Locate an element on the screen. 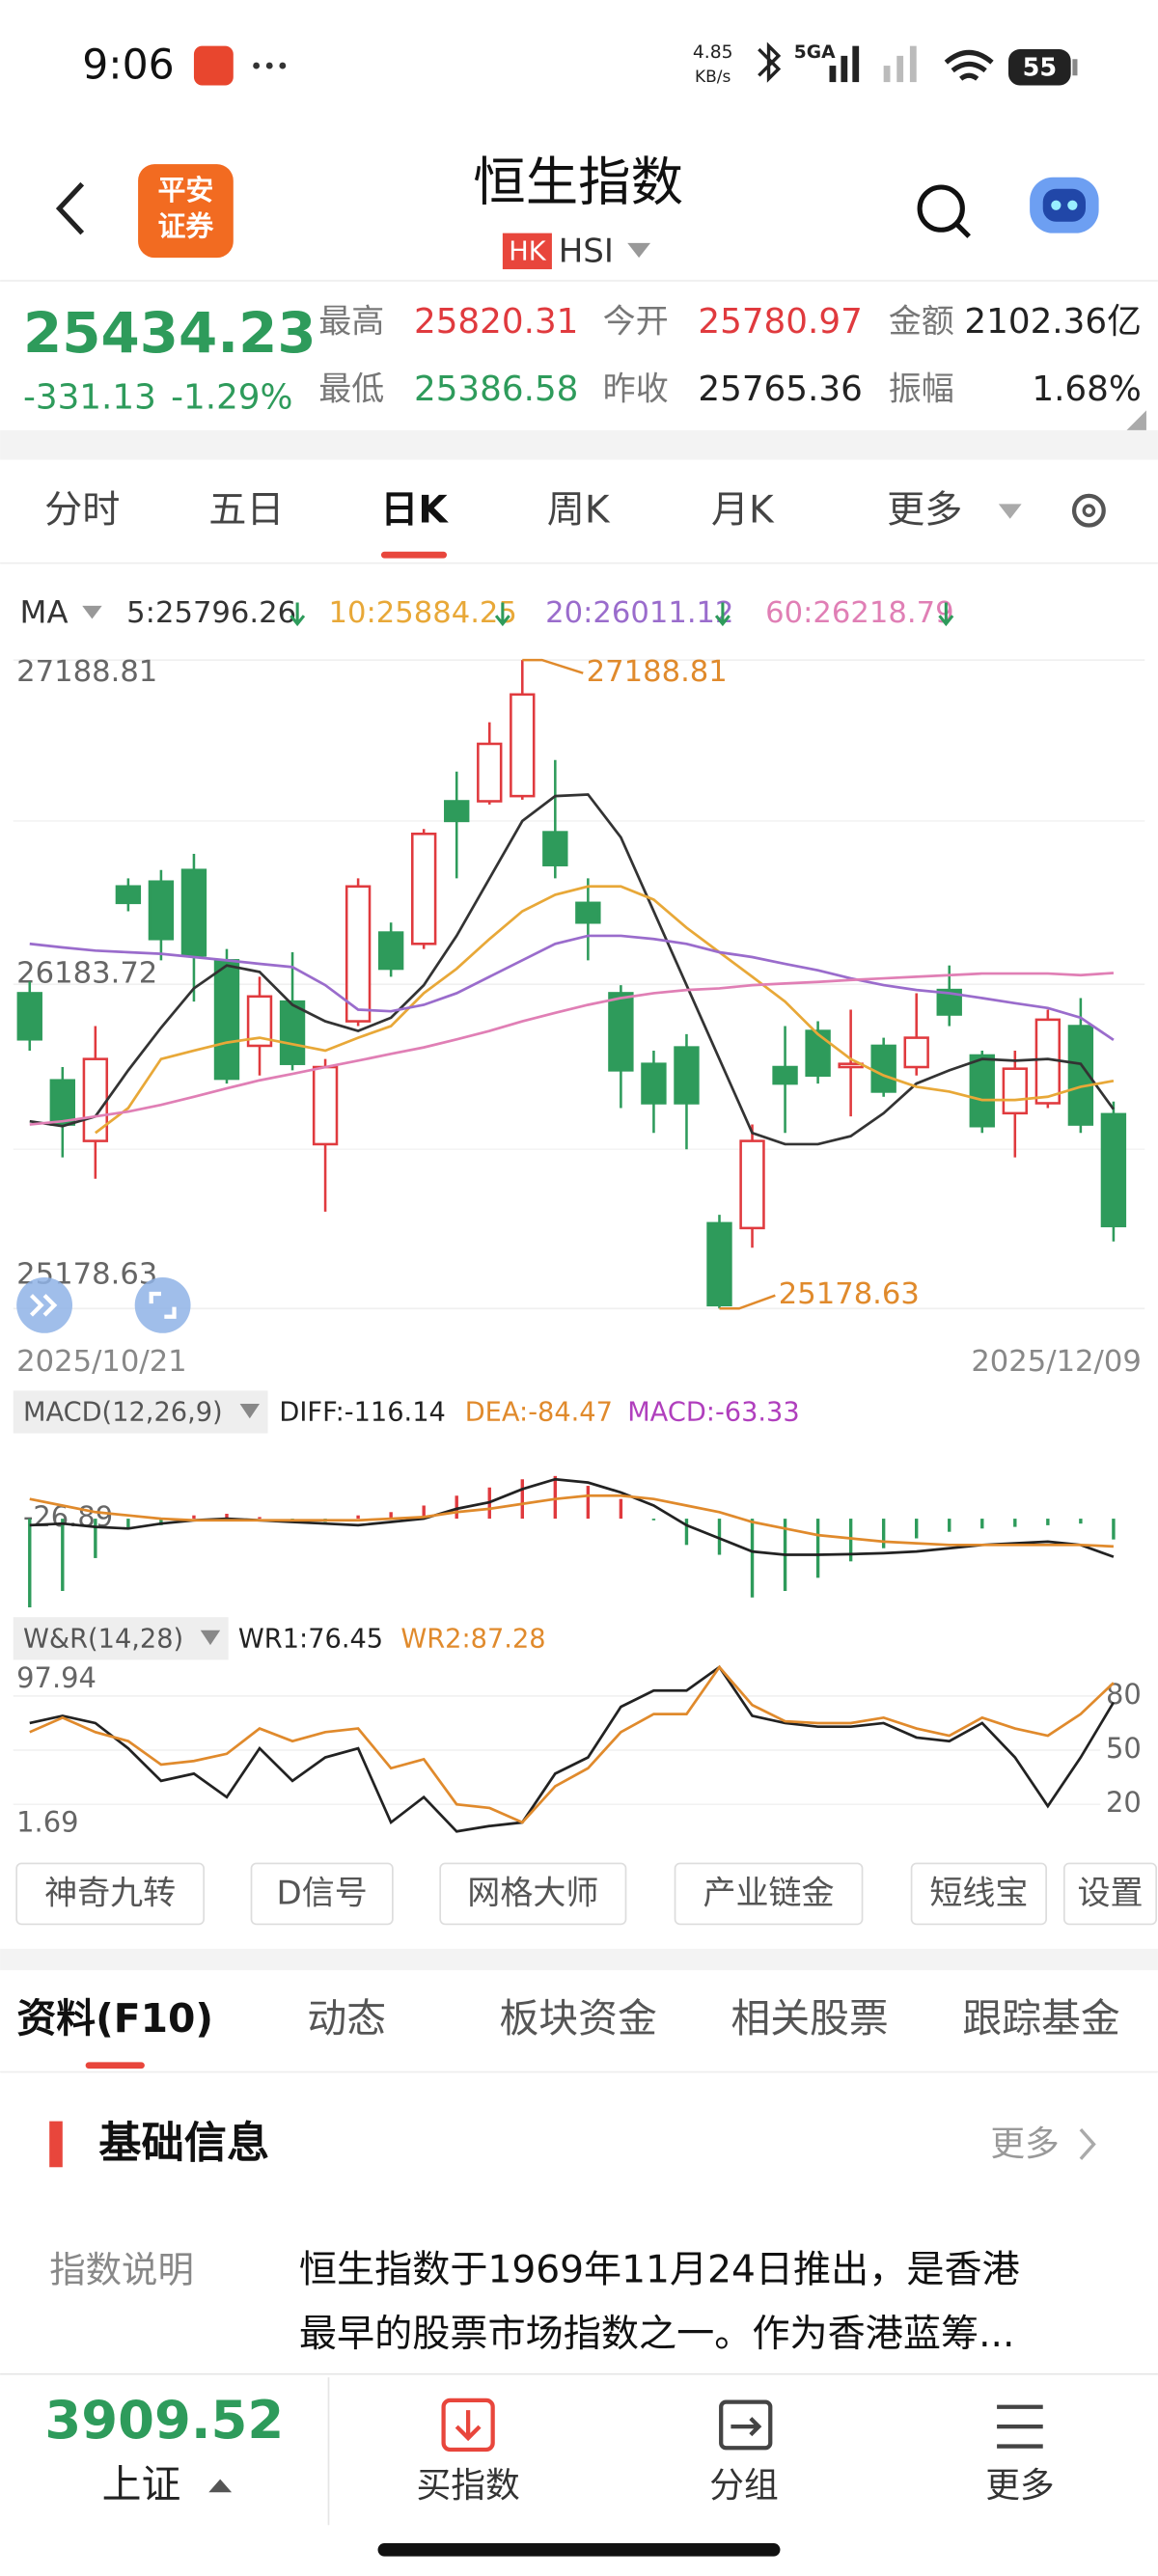  wr-tick-label: 20 is located at coordinates (1124, 1802).